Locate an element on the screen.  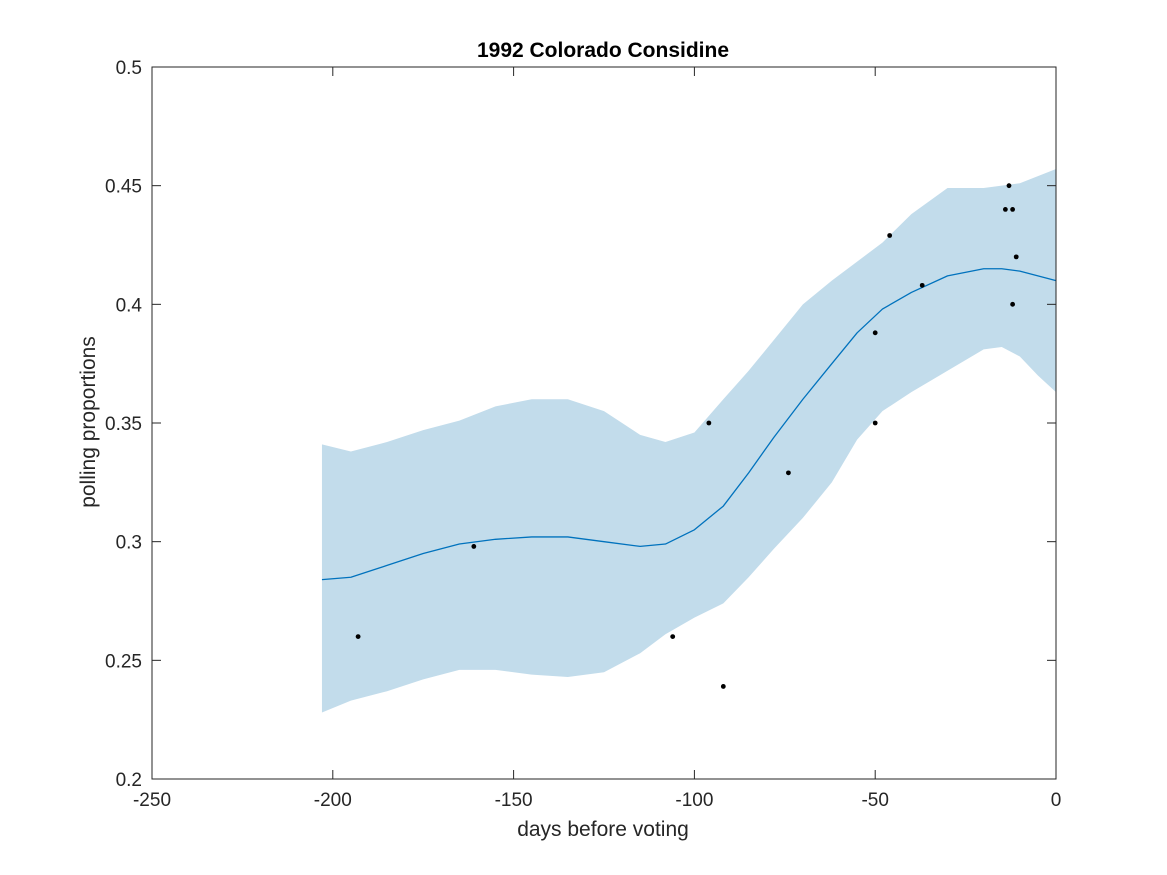
x-tick-label: -150 is located at coordinates (514, 800).